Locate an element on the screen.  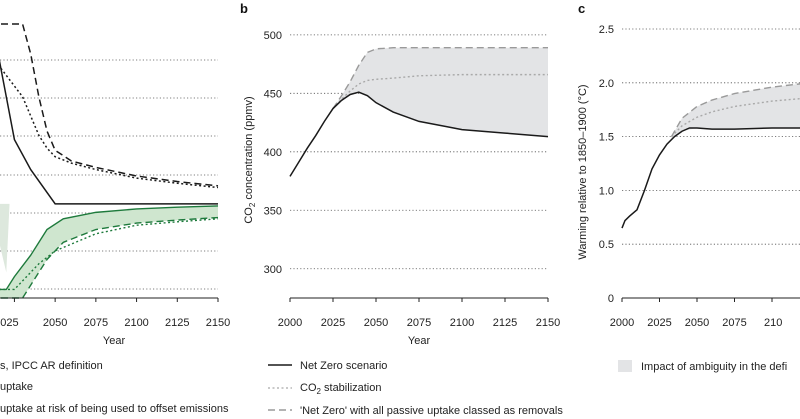
legend-ambiguity-label: Impact of ambiguity in the defi is located at coordinates (714, 367).